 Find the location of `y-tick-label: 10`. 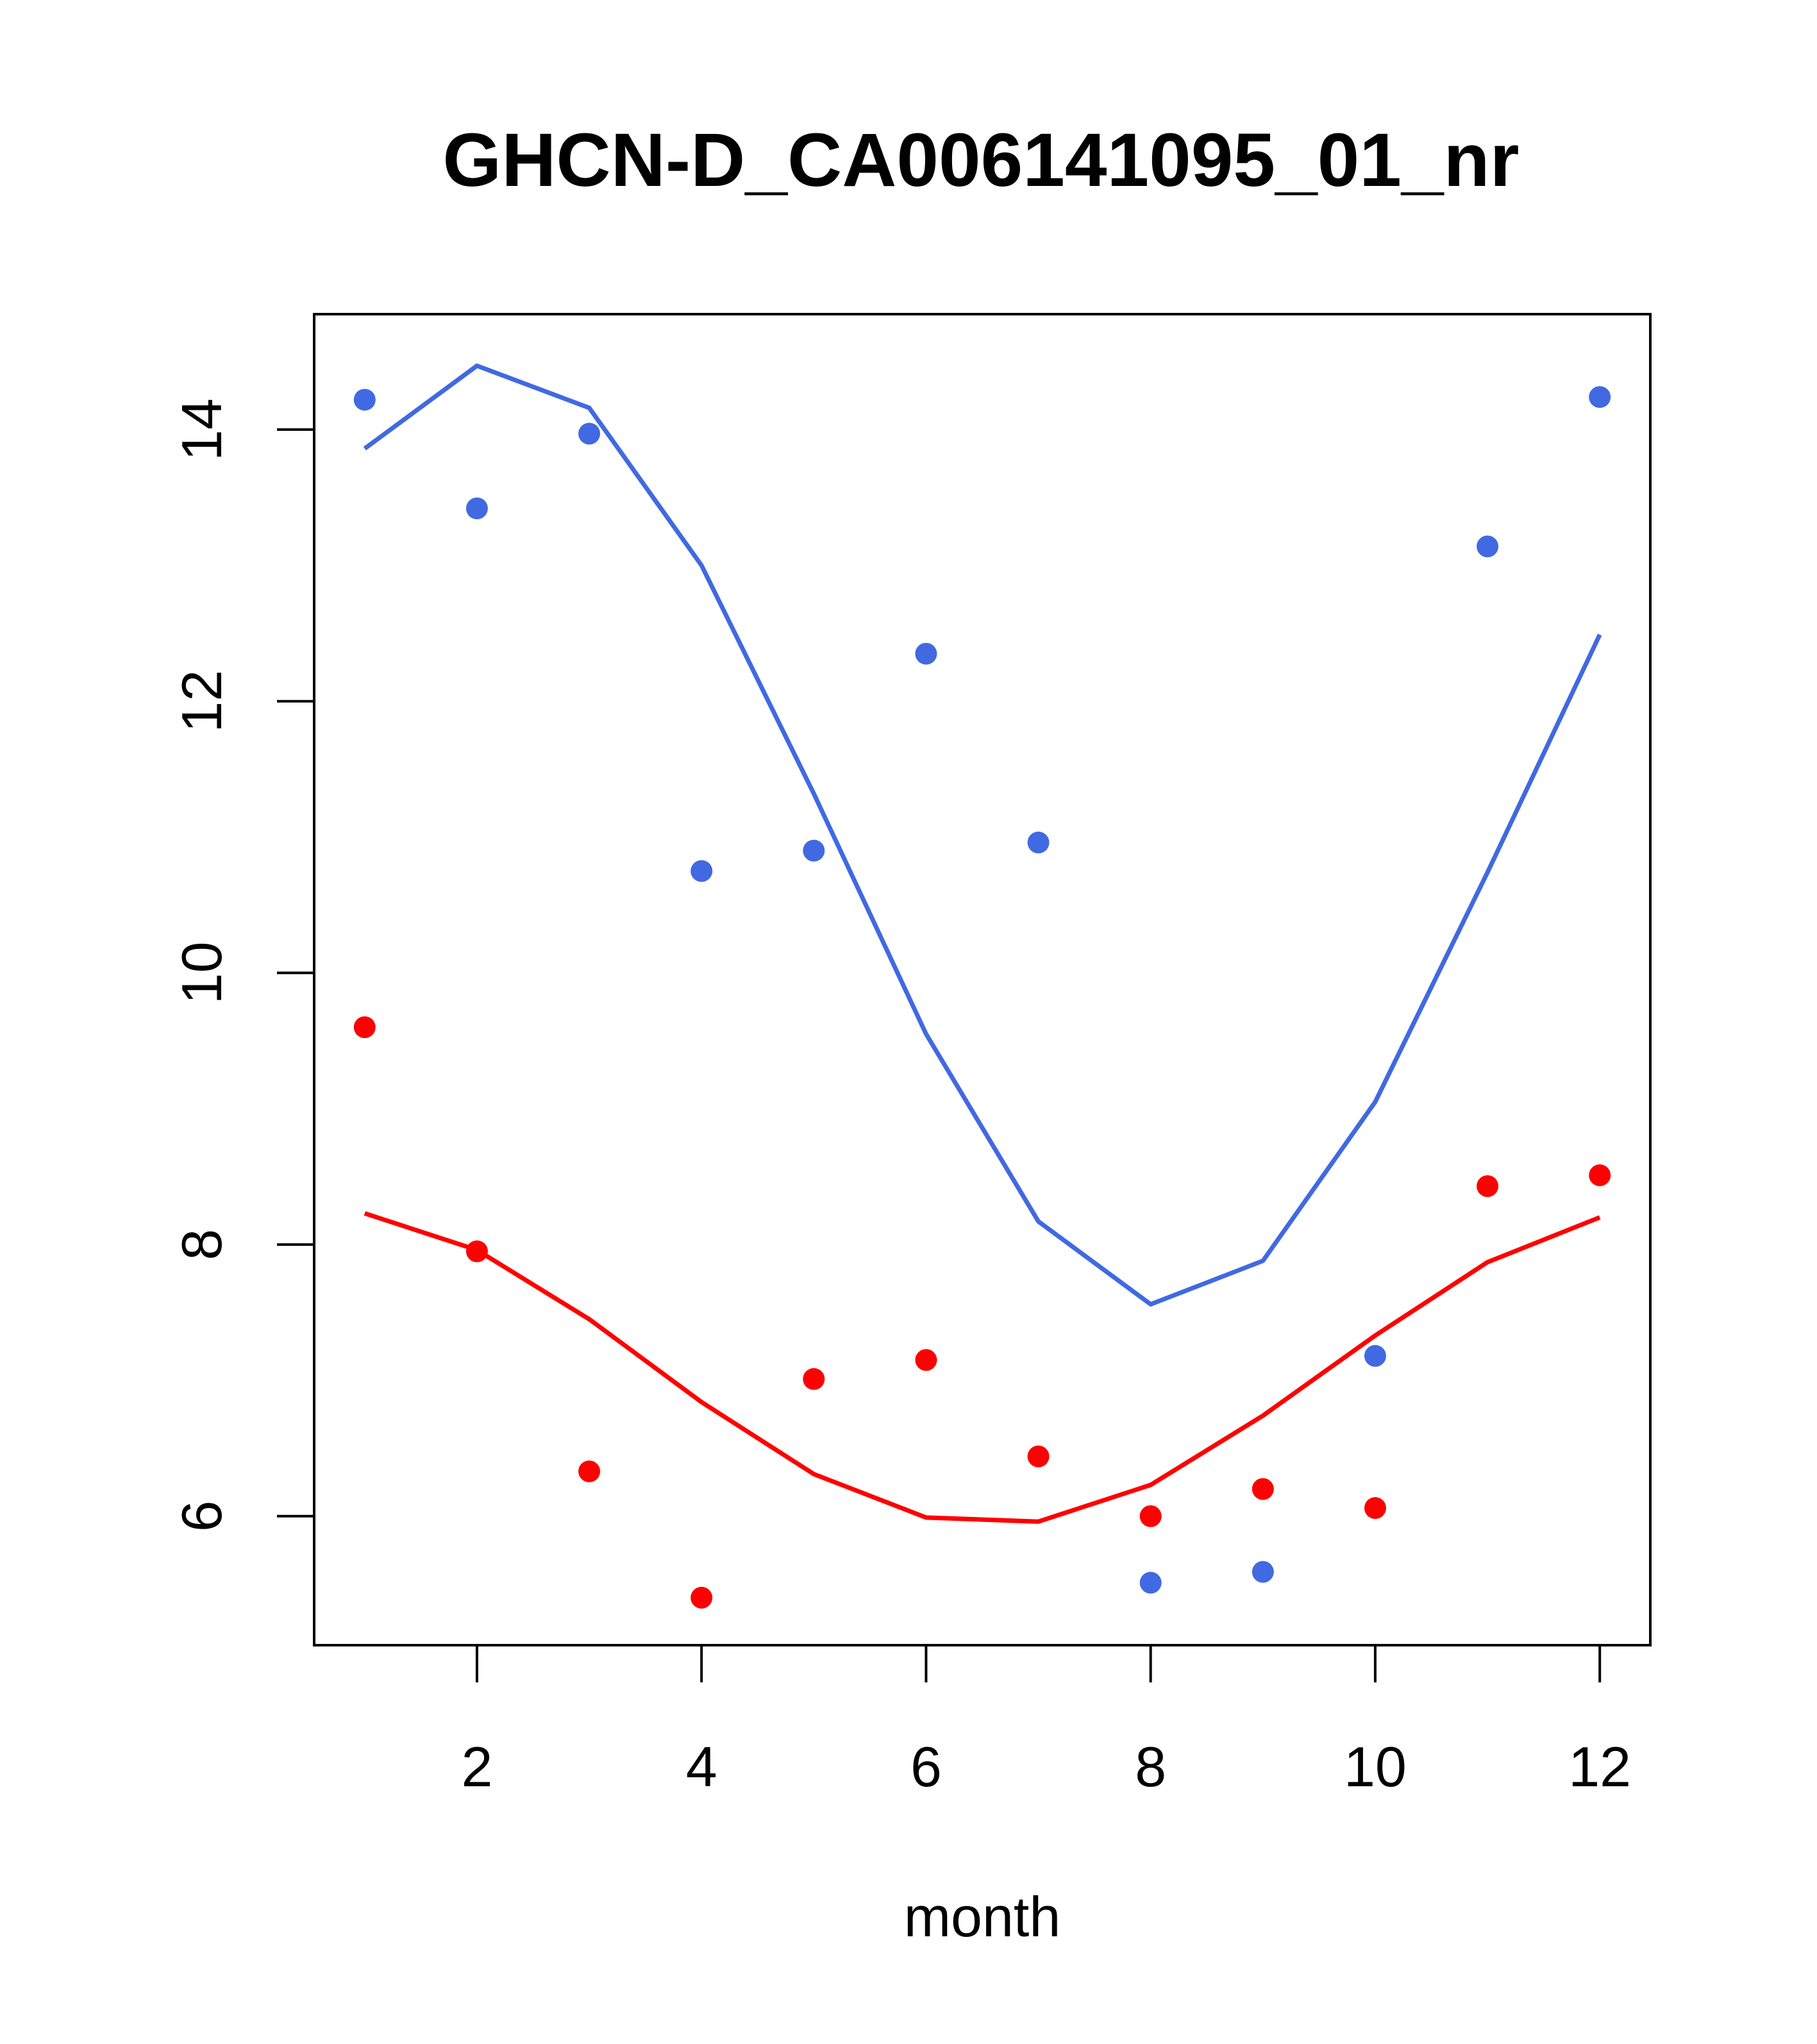

y-tick-label: 10 is located at coordinates (201, 972).